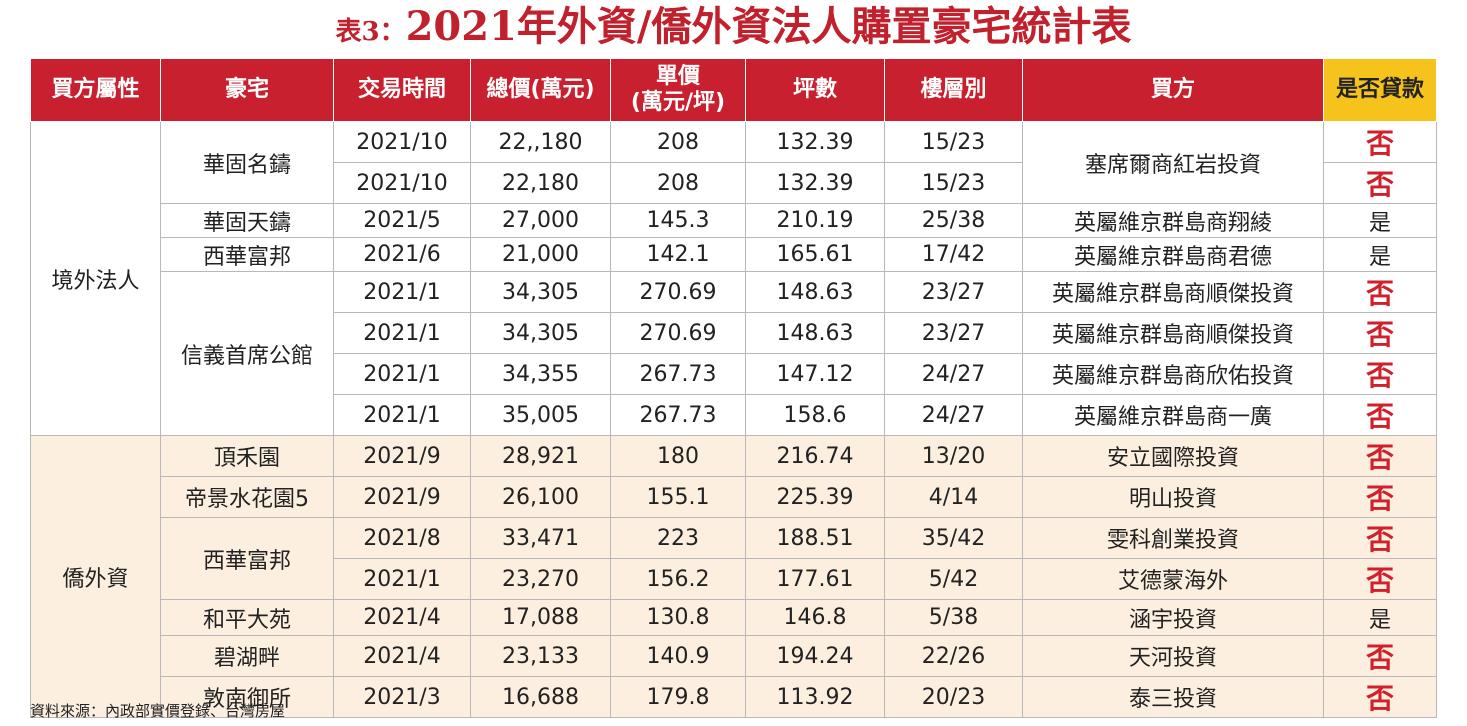 The image size is (1467, 726). I want to click on time-cell: 2021/9, so click(402, 456).